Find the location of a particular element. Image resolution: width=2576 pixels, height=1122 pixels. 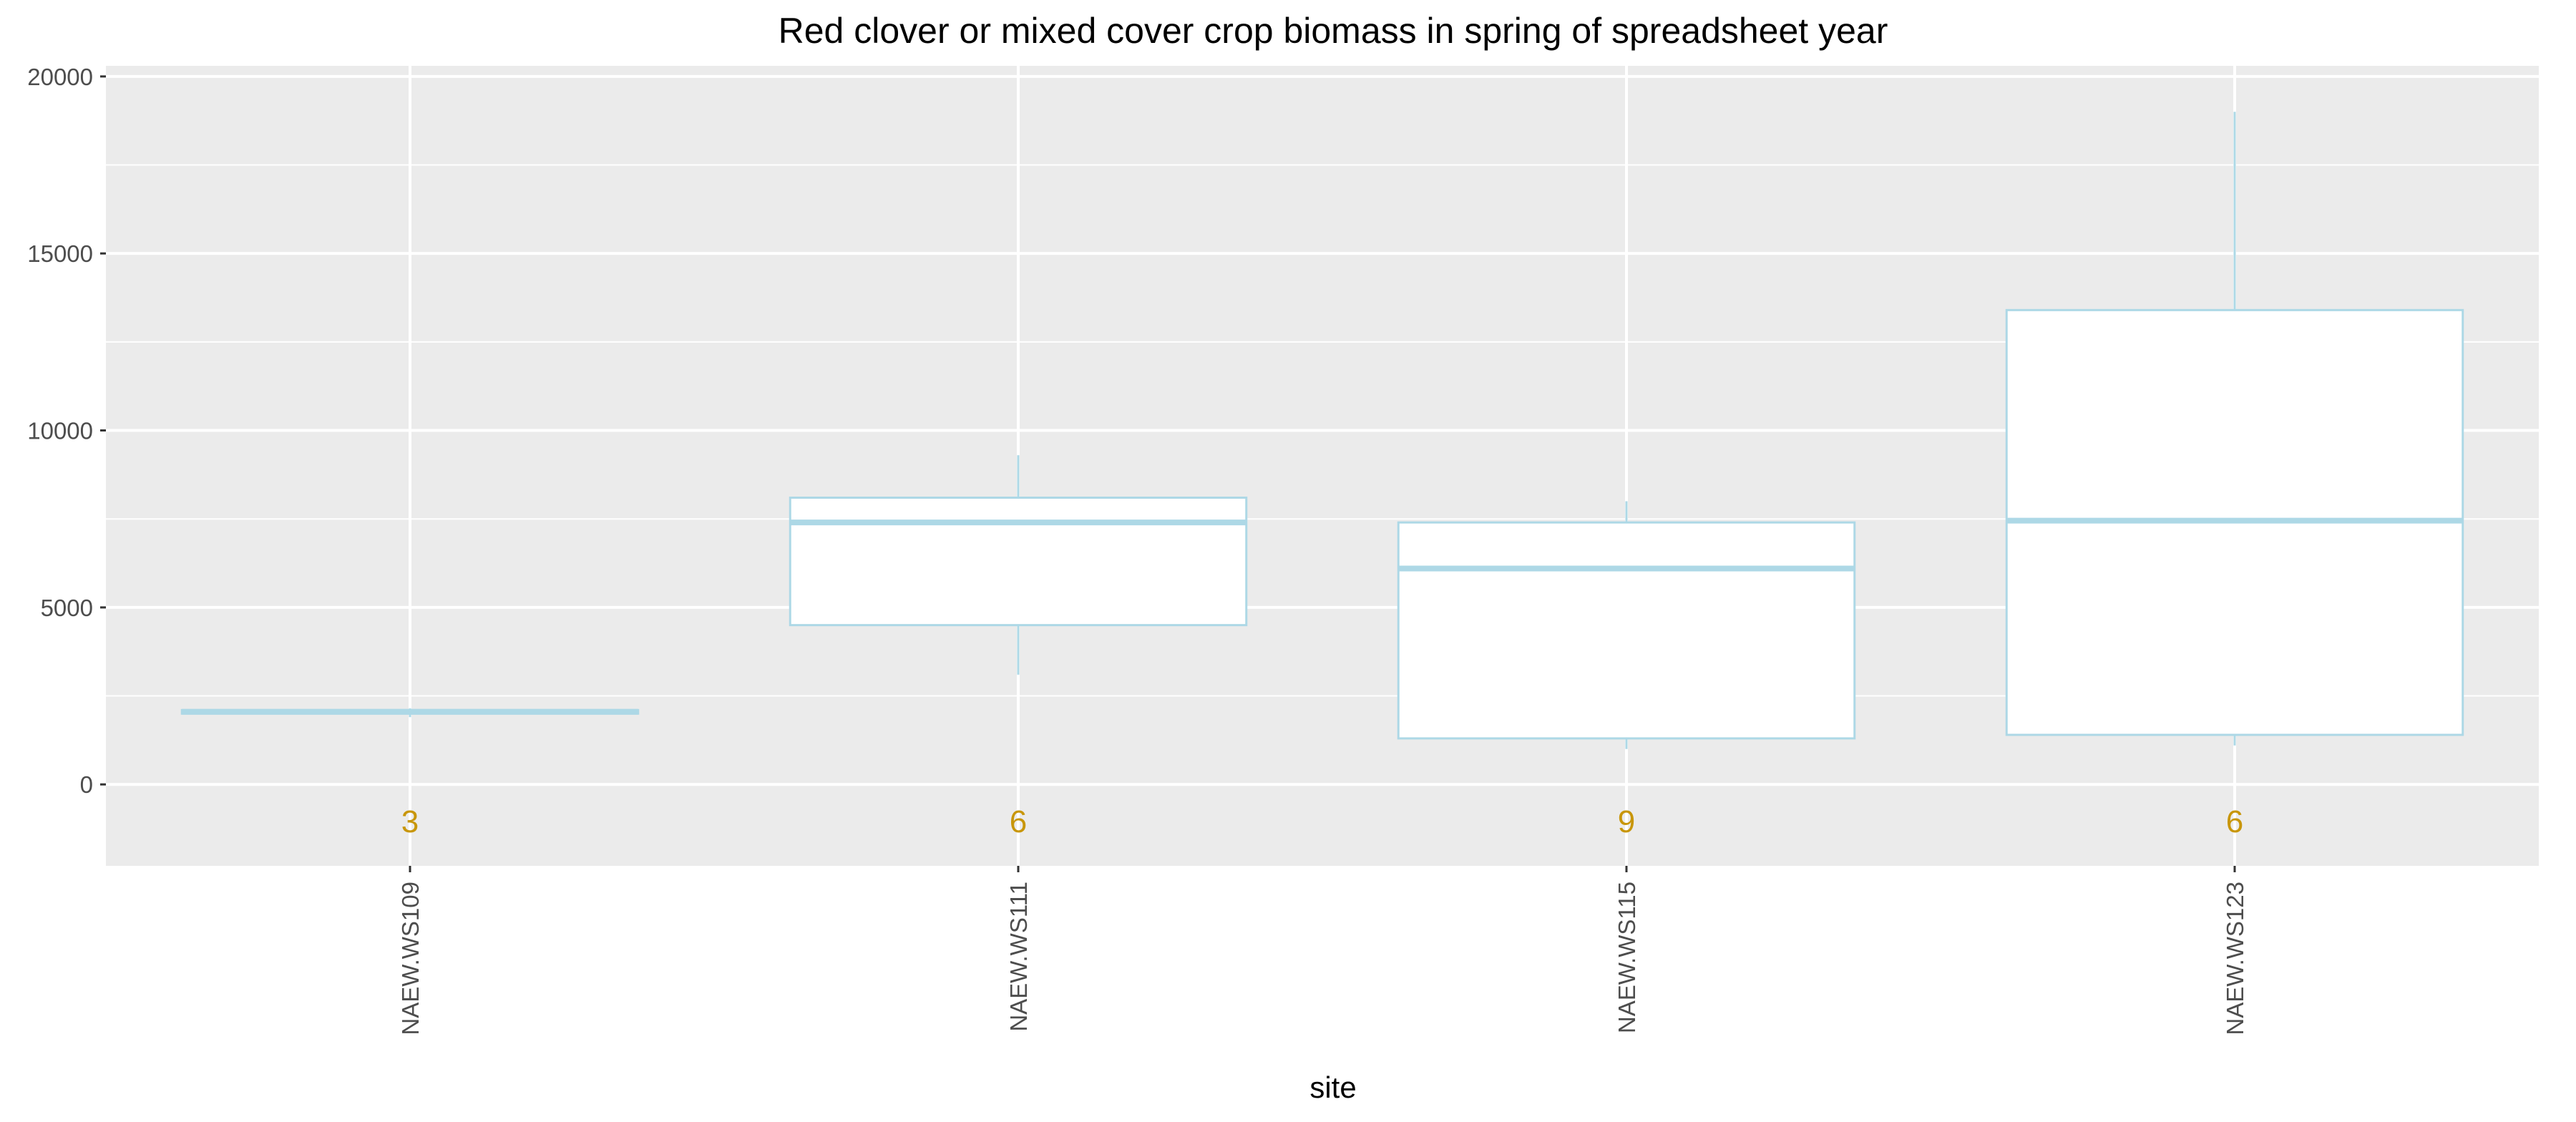

count-labels: 3 6 9 6 is located at coordinates (1322, 821).